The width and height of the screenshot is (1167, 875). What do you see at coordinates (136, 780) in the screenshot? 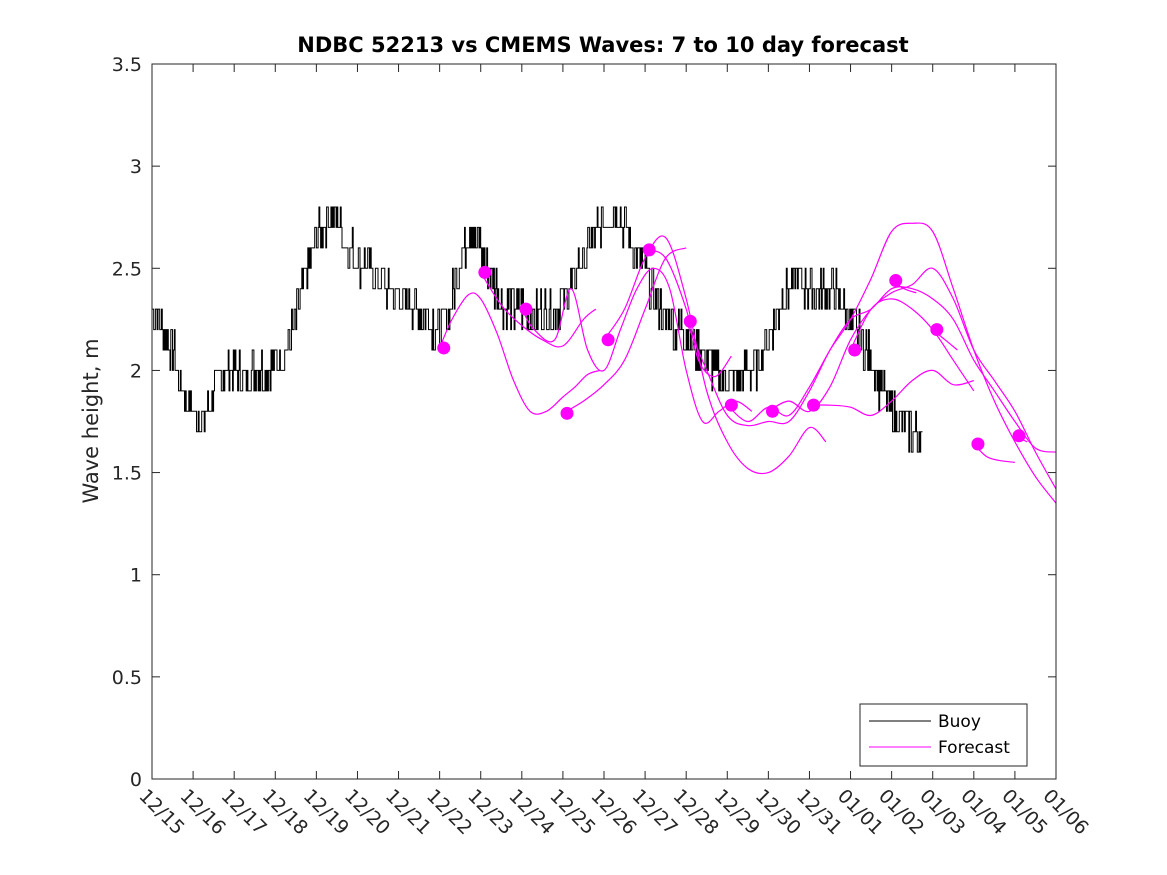
I see `y-tick-label: 0` at bounding box center [136, 780].